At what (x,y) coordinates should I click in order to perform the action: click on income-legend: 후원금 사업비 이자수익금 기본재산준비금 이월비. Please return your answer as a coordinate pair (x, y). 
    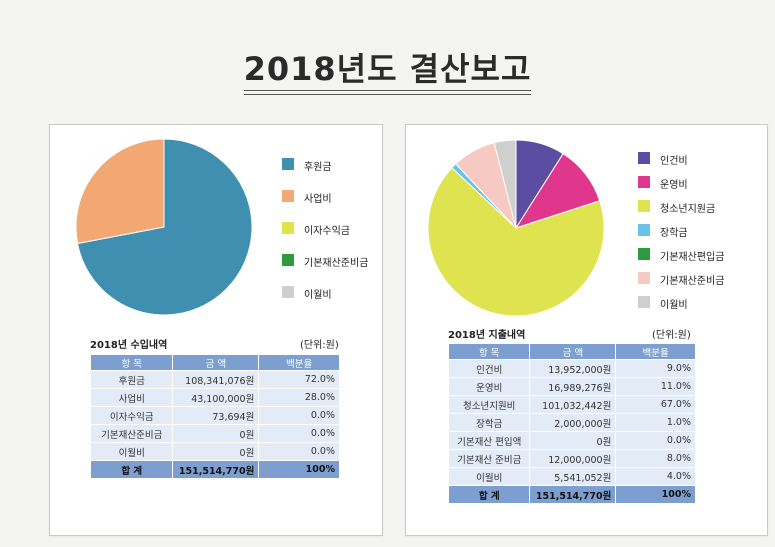
    Looking at the image, I should click on (325, 238).